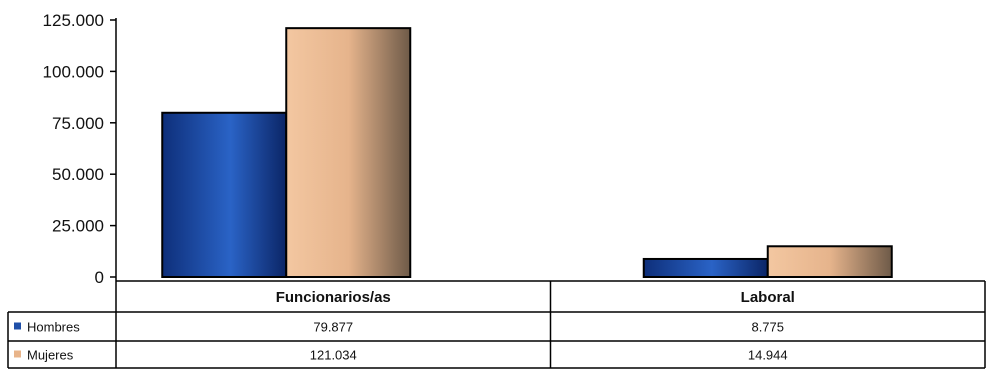 This screenshot has width=989, height=369. What do you see at coordinates (78, 123) in the screenshot?
I see `y-tick-label: 75.000` at bounding box center [78, 123].